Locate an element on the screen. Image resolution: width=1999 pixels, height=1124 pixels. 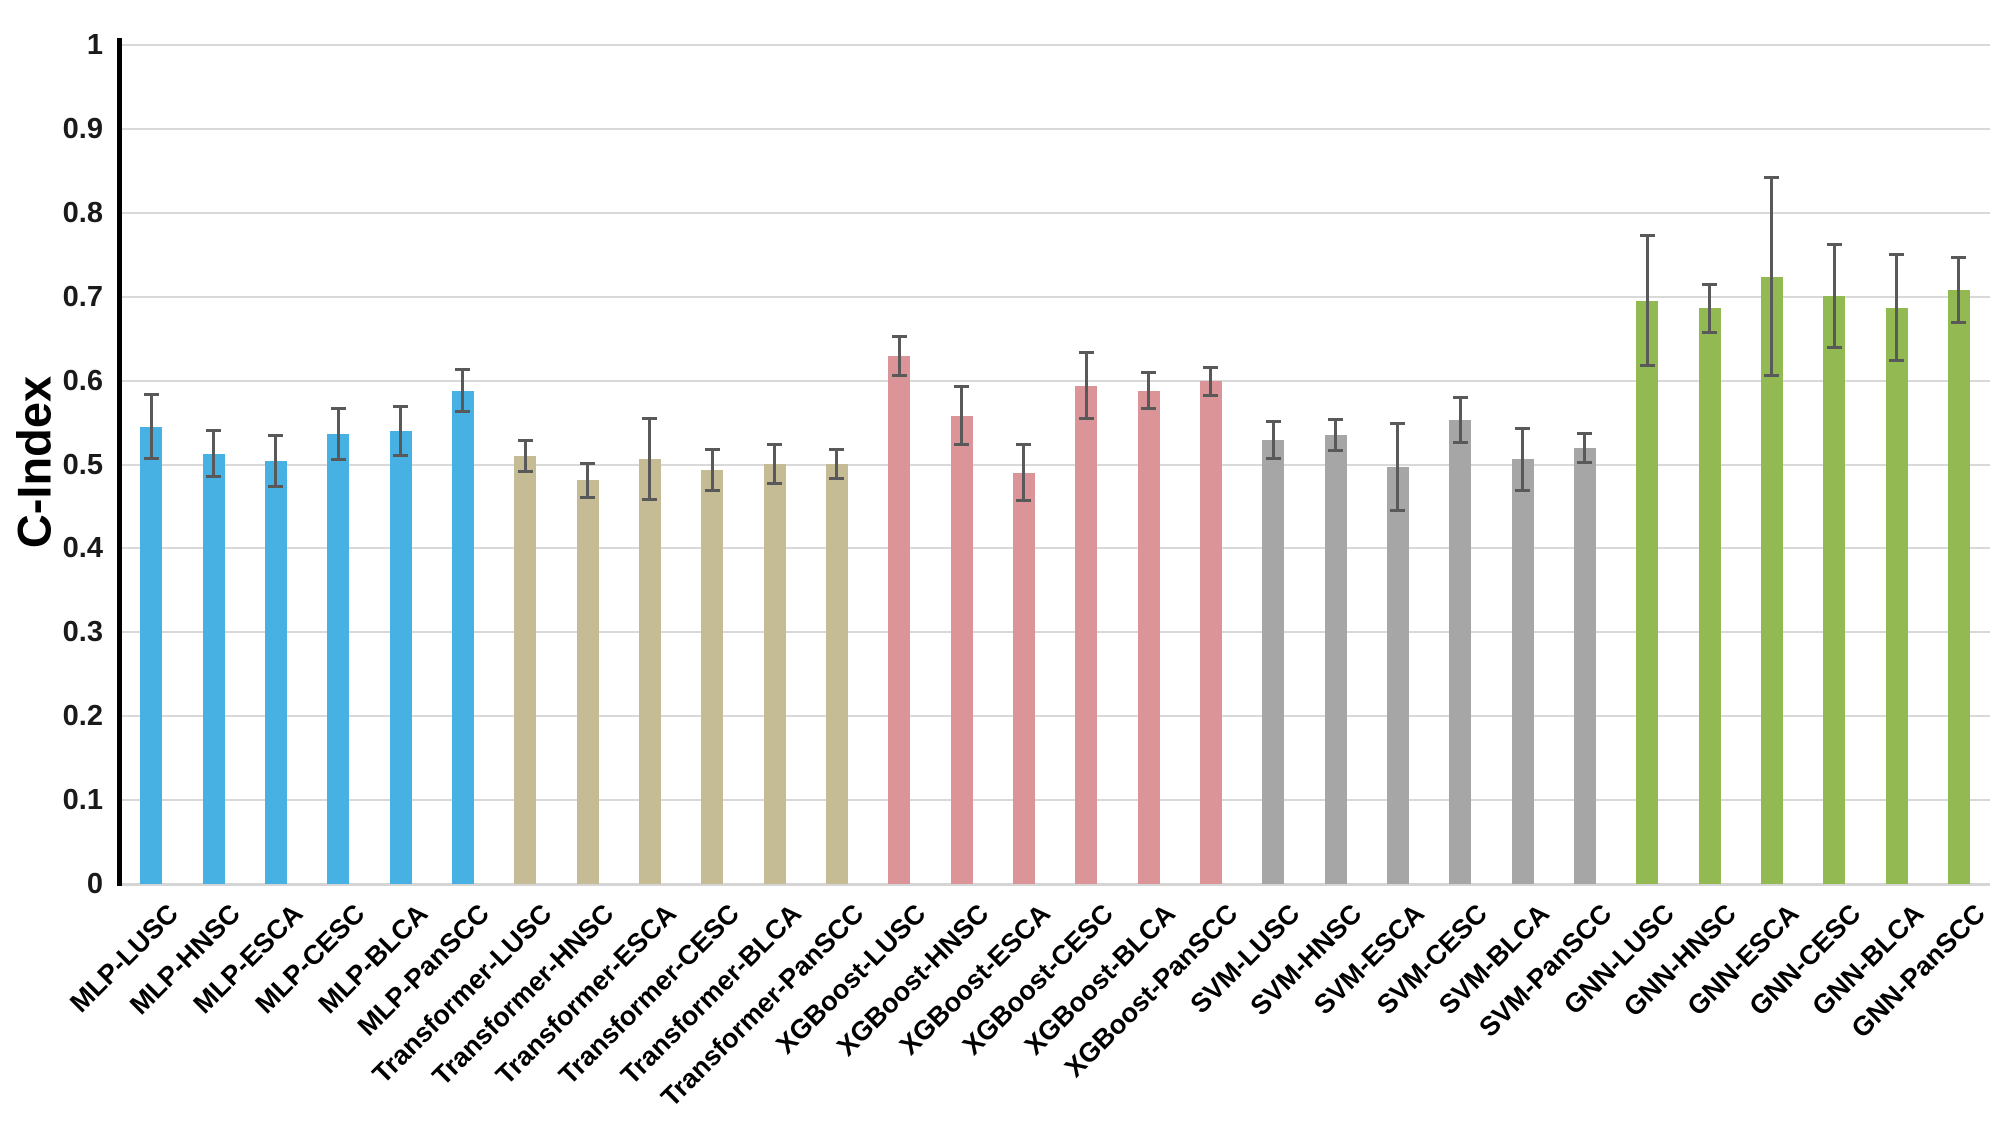
error-bar-SVM-LUSC is located at coordinates (1273, 440).